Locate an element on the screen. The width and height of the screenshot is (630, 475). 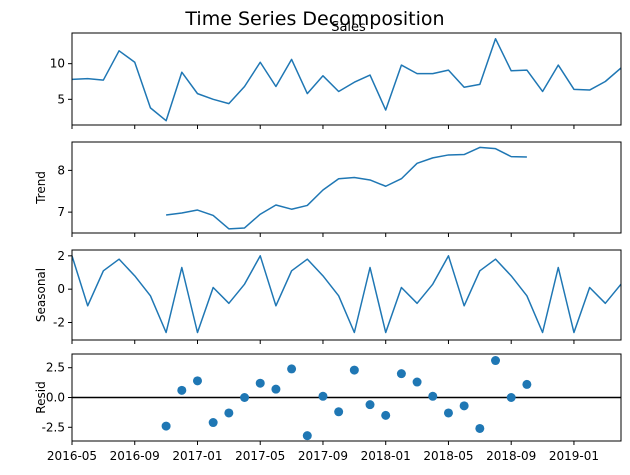
plot-area-trend is located at coordinates (346, 188).